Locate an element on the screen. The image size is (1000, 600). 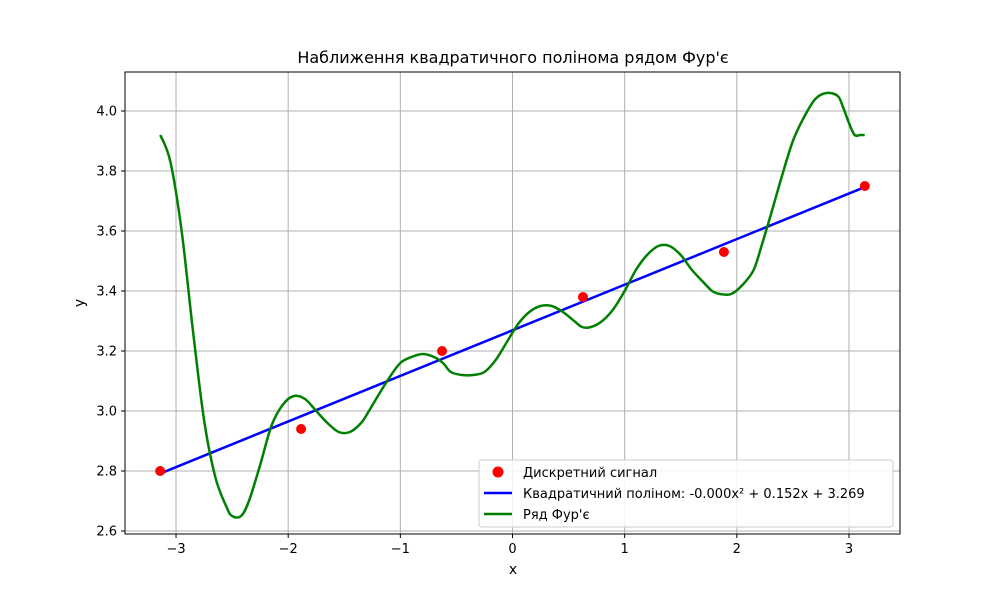
x-tick-label: 2 is located at coordinates (737, 549).